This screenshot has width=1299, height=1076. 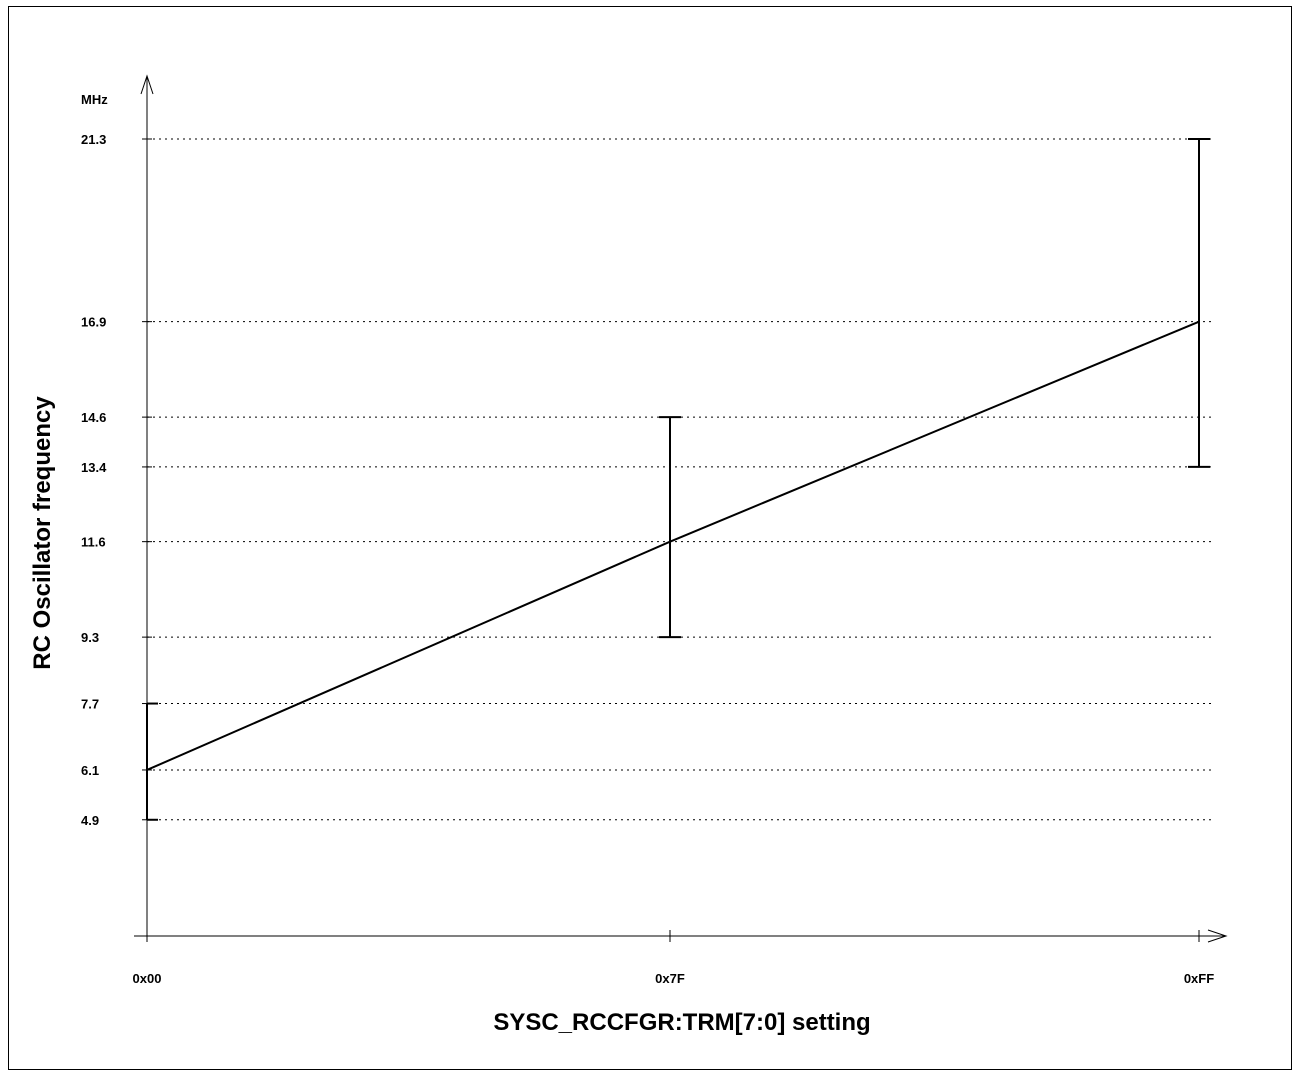 I want to click on x-axis-arrow, so click(x=1217, y=936).